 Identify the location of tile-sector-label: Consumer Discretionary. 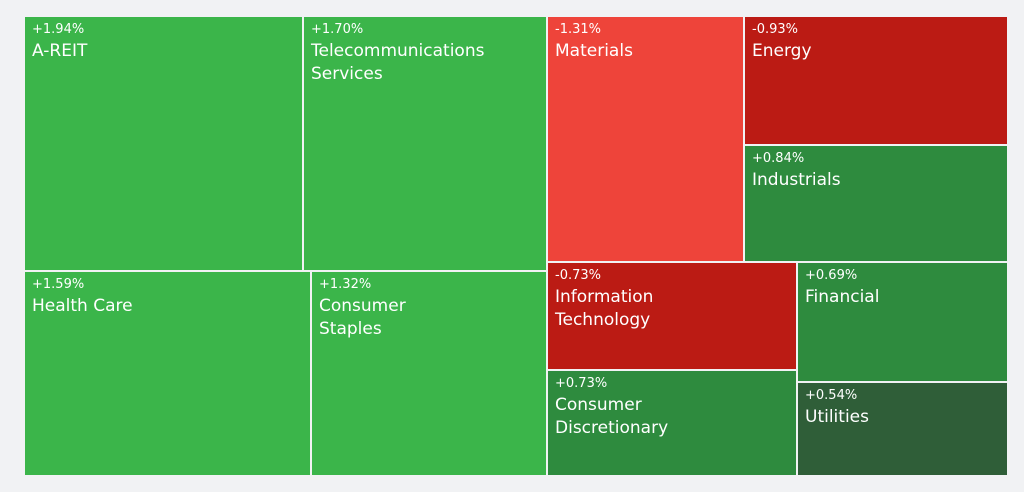
(612, 416).